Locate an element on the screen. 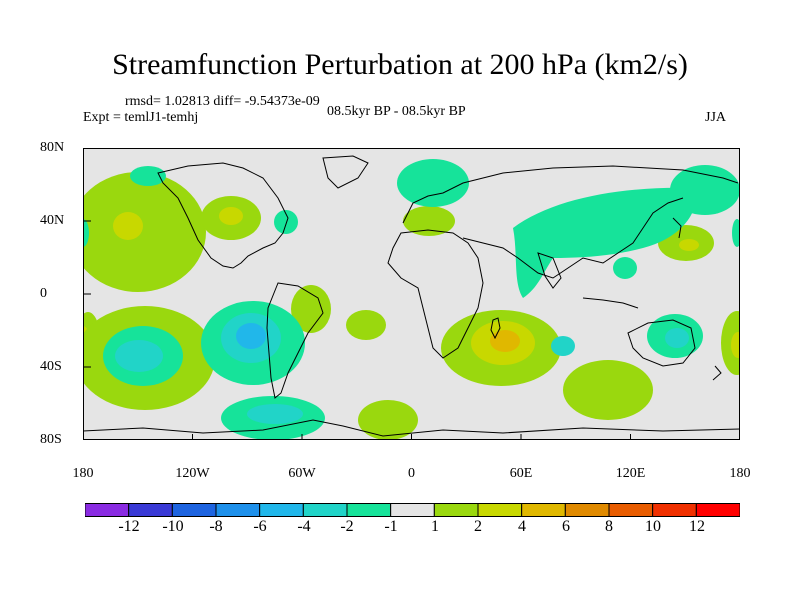 This screenshot has width=800, height=600. colorbar-label: -10 is located at coordinates (173, 526).